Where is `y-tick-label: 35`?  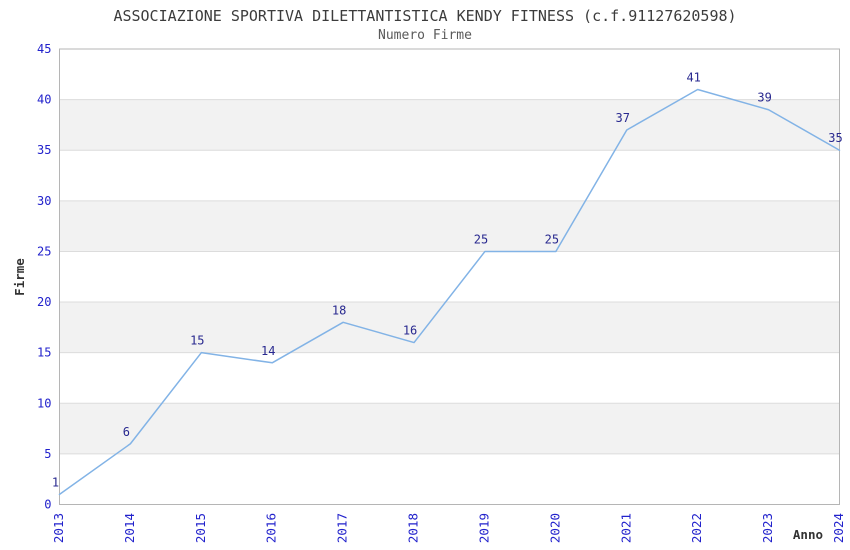
y-tick-label: 35 is located at coordinates (44, 150).